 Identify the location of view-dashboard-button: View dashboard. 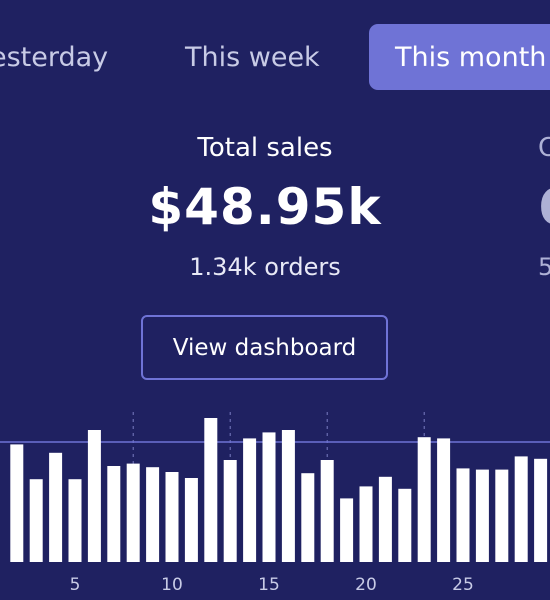
(264, 347).